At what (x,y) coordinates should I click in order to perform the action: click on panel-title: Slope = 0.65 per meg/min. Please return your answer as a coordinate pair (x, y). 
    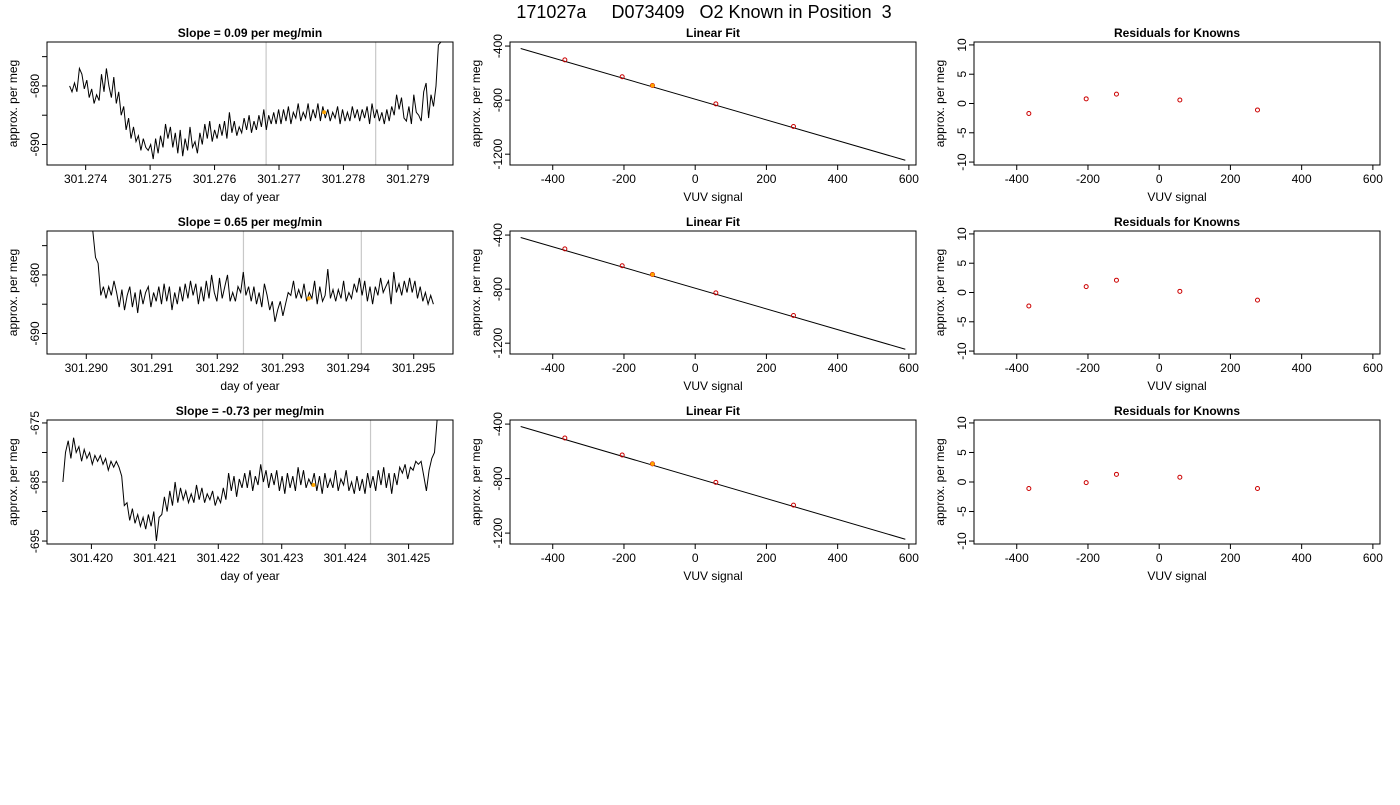
    Looking at the image, I should click on (250, 222).